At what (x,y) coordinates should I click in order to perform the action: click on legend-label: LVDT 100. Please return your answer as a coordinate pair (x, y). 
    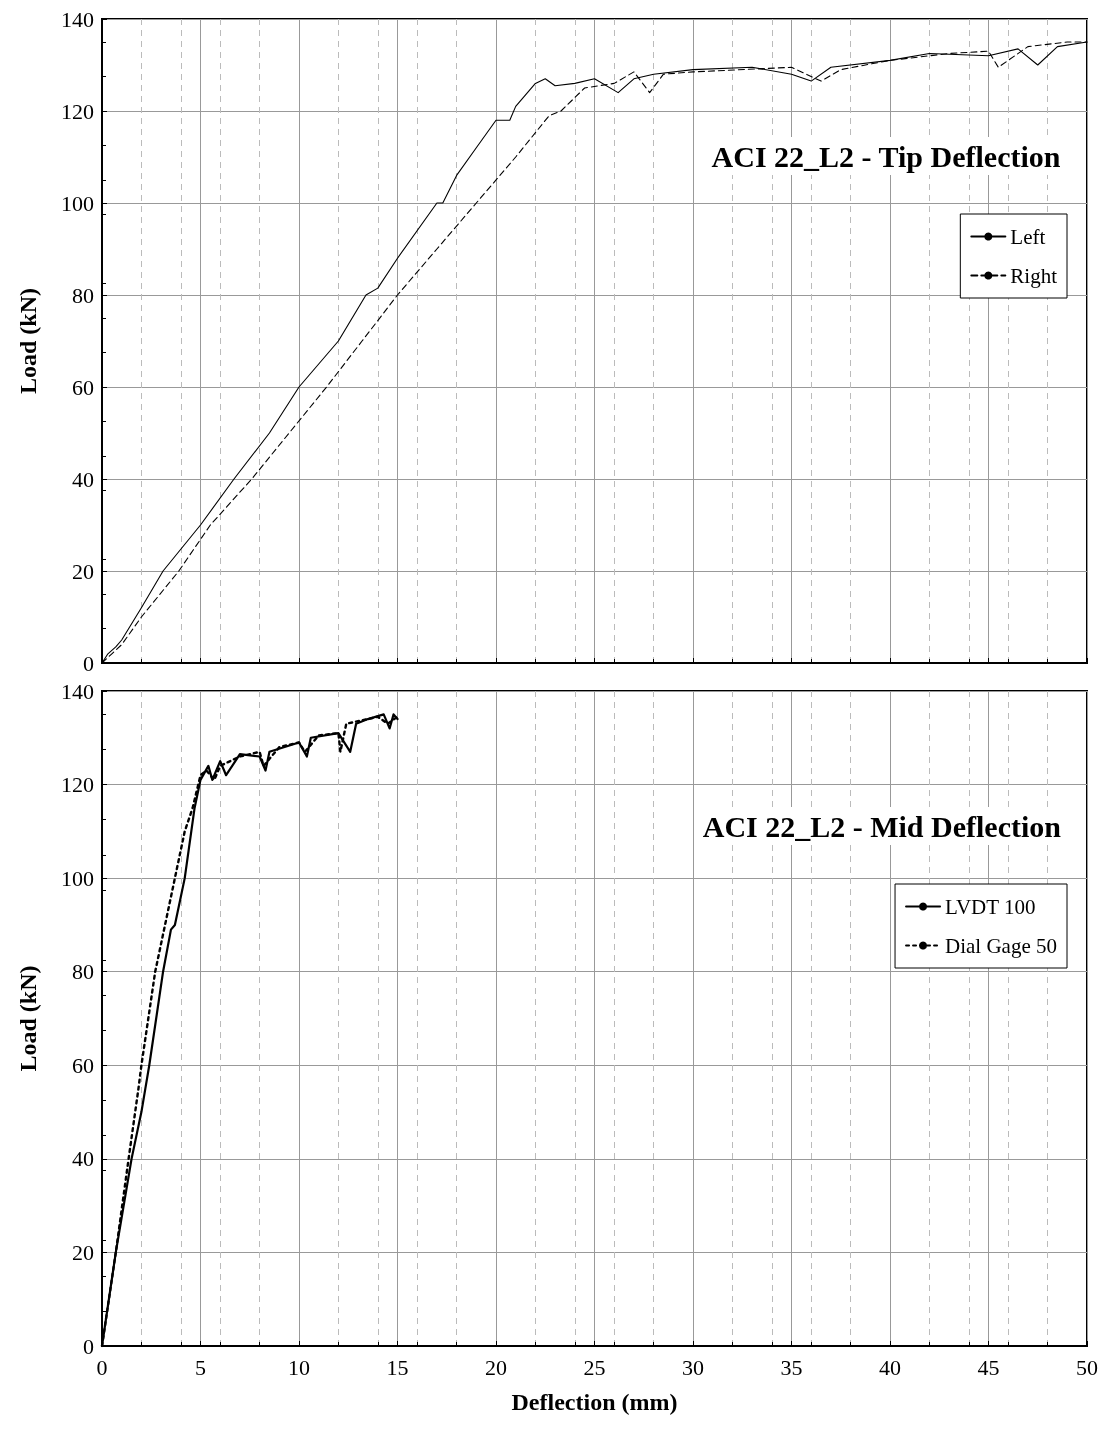
    Looking at the image, I should click on (990, 906).